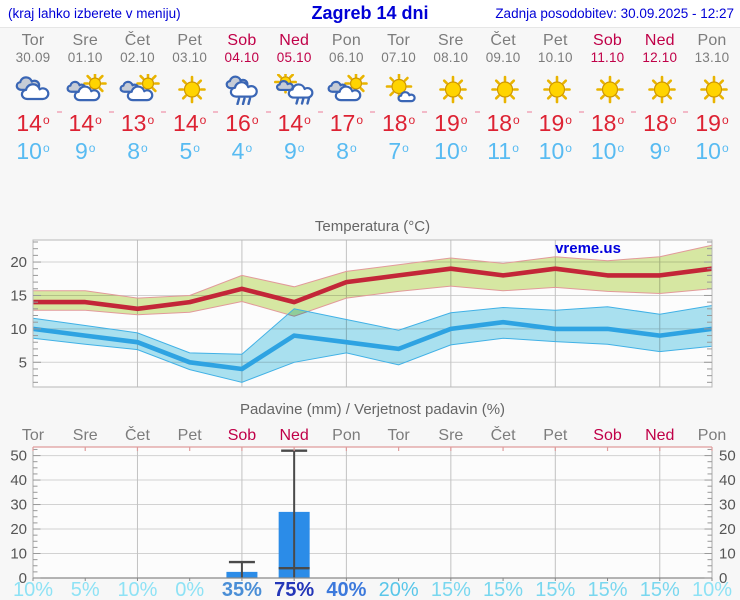 This screenshot has width=740, height=600. What do you see at coordinates (241, 569) in the screenshot?
I see `precip-whisker` at bounding box center [241, 569].